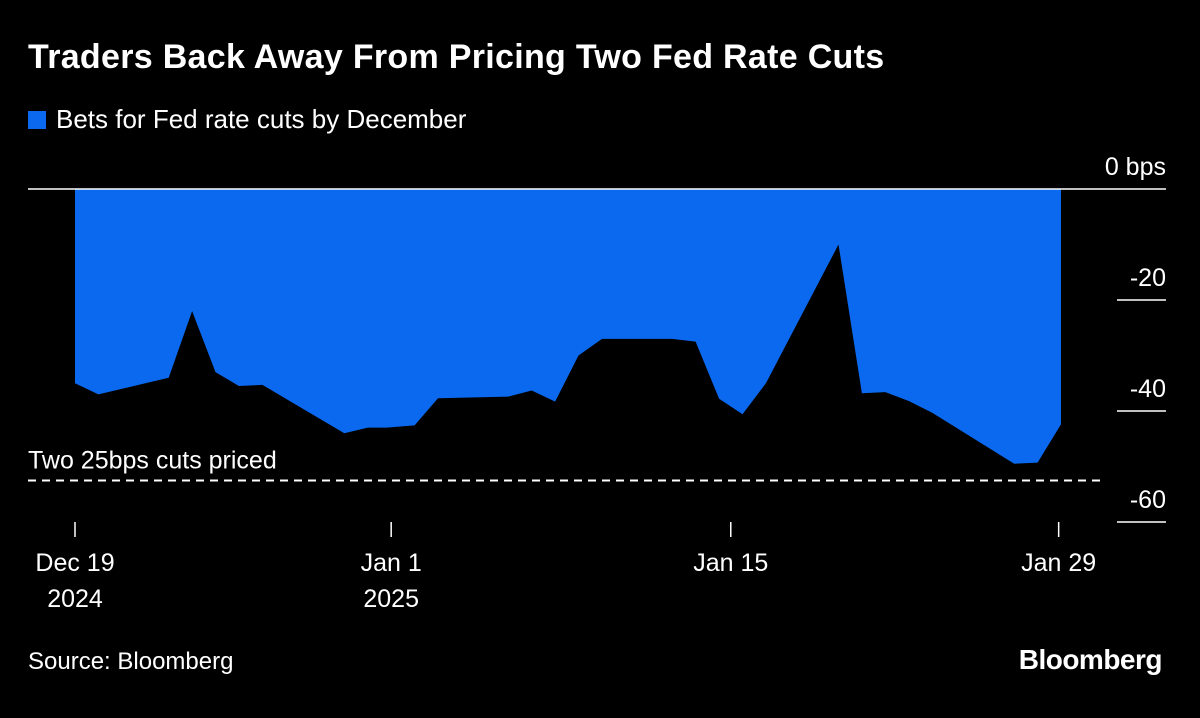 This screenshot has width=1200, height=718. Describe the element at coordinates (74, 563) in the screenshot. I see `x-tick-label: Dec 19` at that location.